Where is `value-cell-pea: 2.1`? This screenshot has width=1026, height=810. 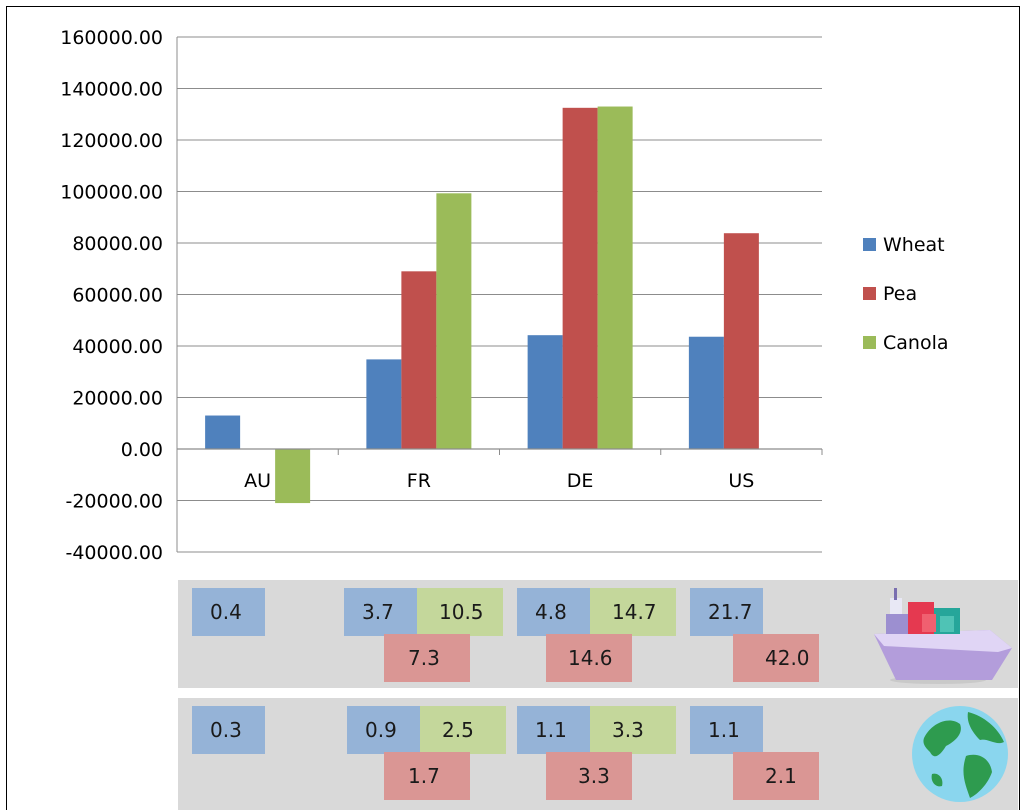 value-cell-pea: 2.1 is located at coordinates (776, 776).